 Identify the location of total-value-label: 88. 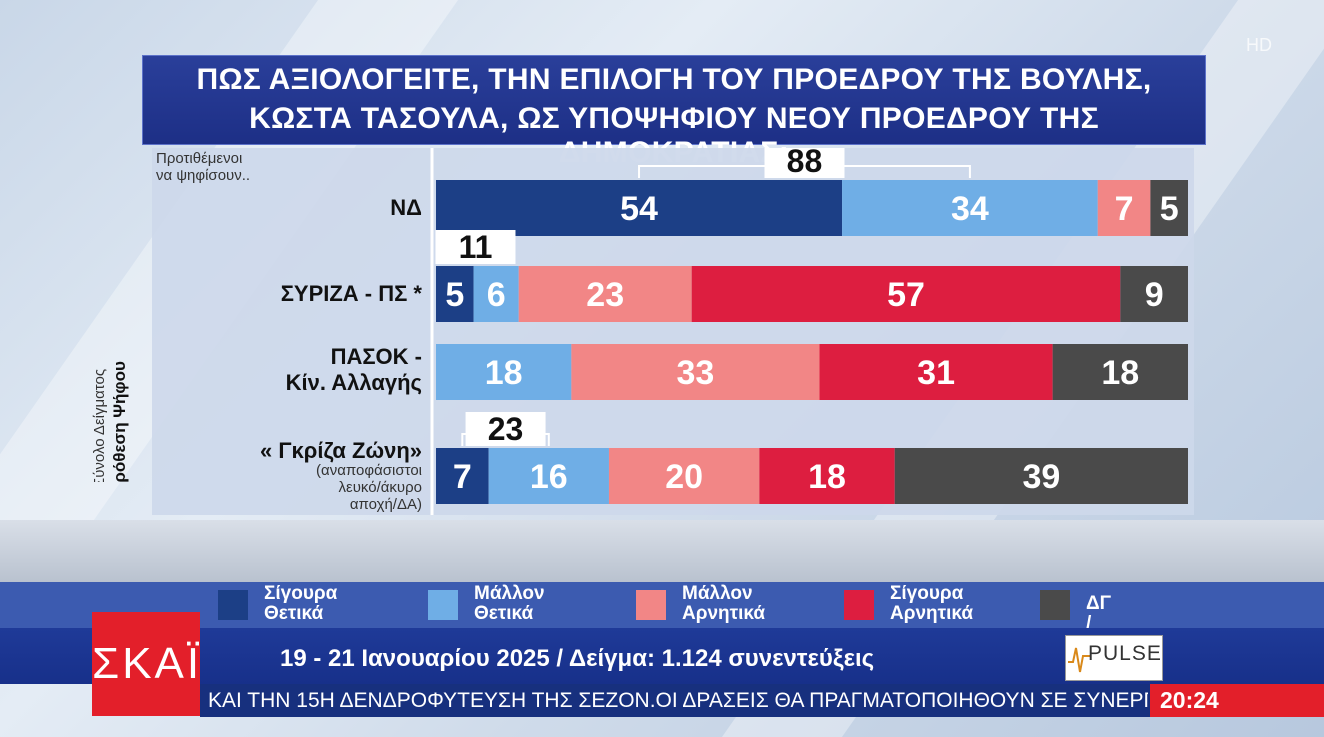
(805, 163).